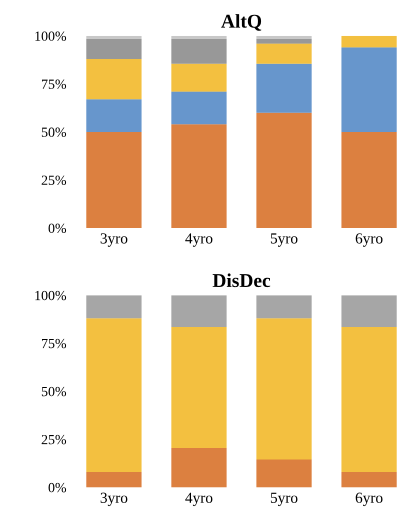  I want to click on chart-title: AltQ, so click(241, 22).